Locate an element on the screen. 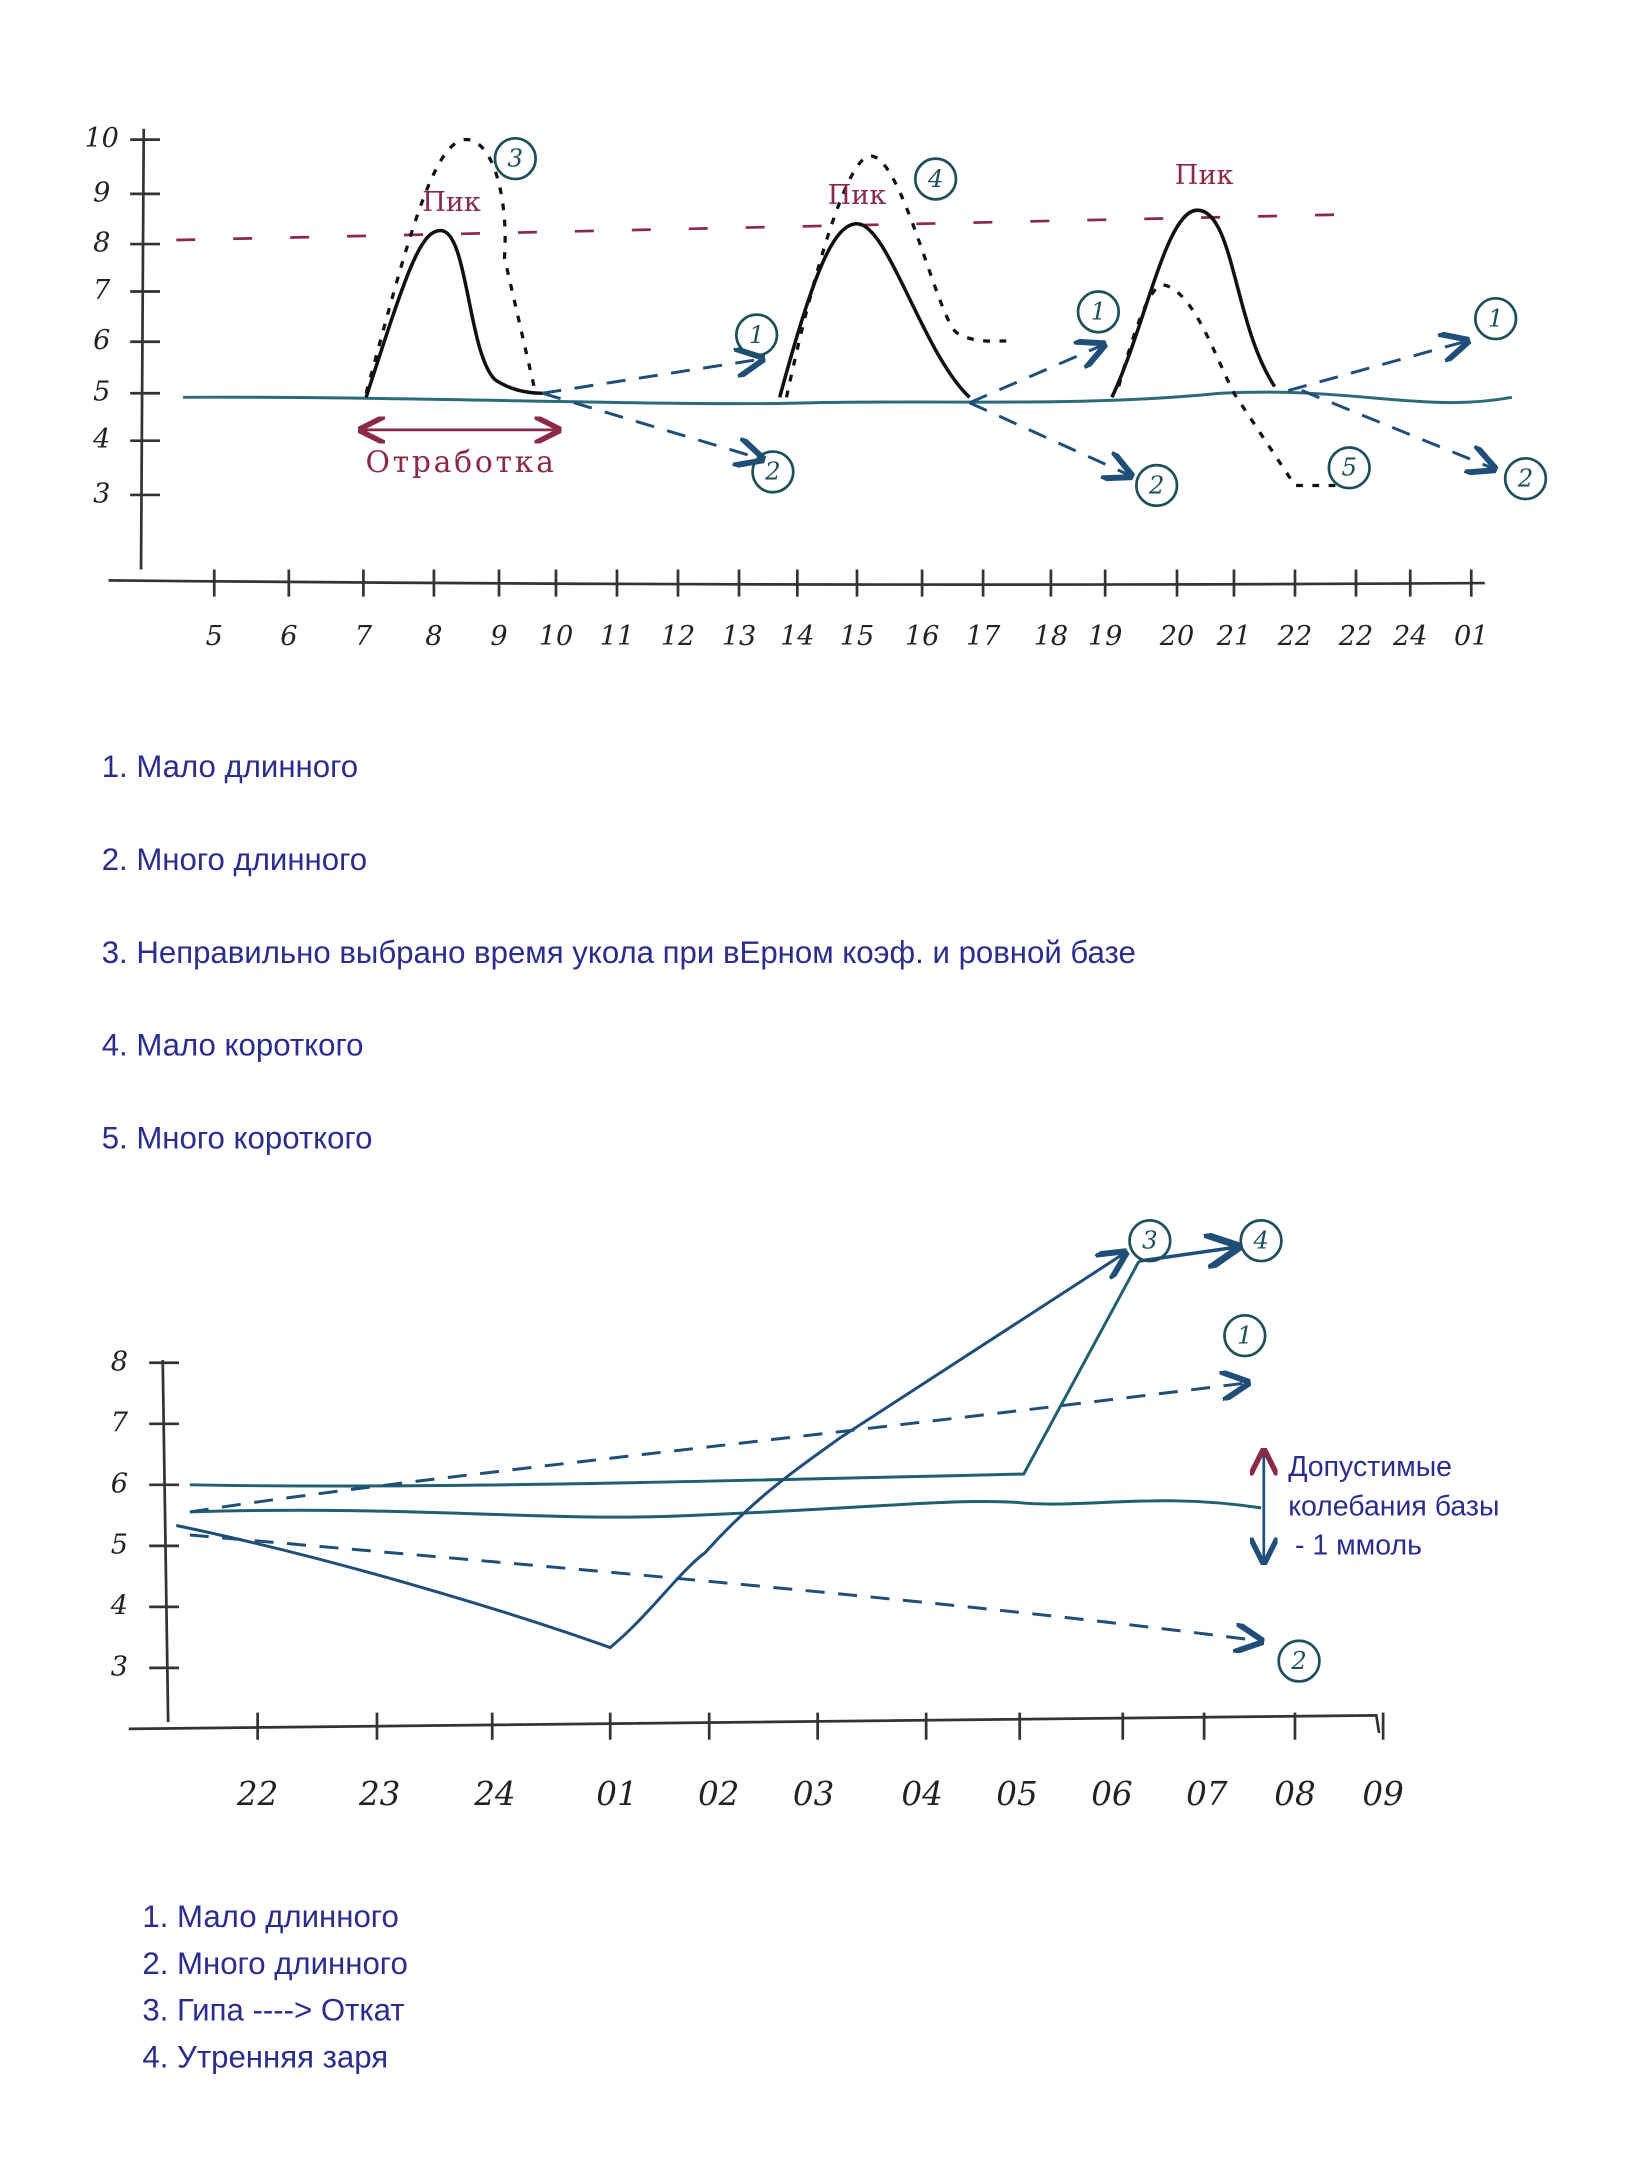 This screenshot has height=2160, width=1627. note: Допустимые колебания базы - 1 ммоль is located at coordinates (1393, 1506).